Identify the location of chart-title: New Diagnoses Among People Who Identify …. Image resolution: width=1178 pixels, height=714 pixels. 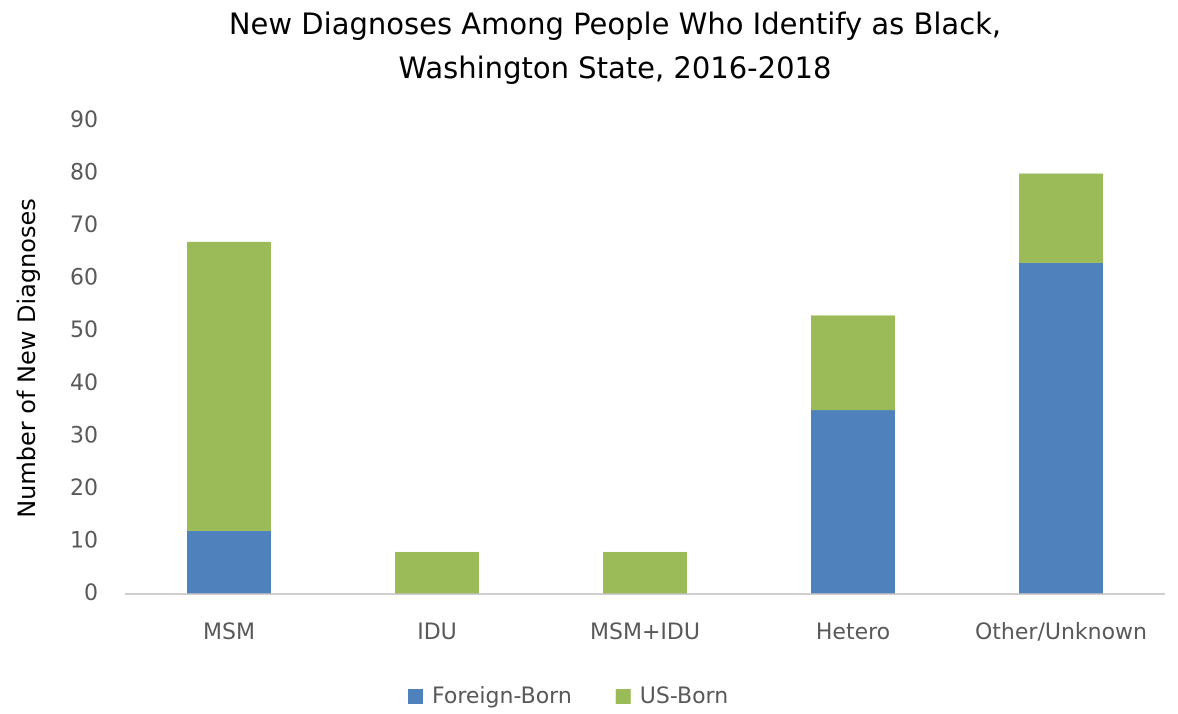
(615, 24).